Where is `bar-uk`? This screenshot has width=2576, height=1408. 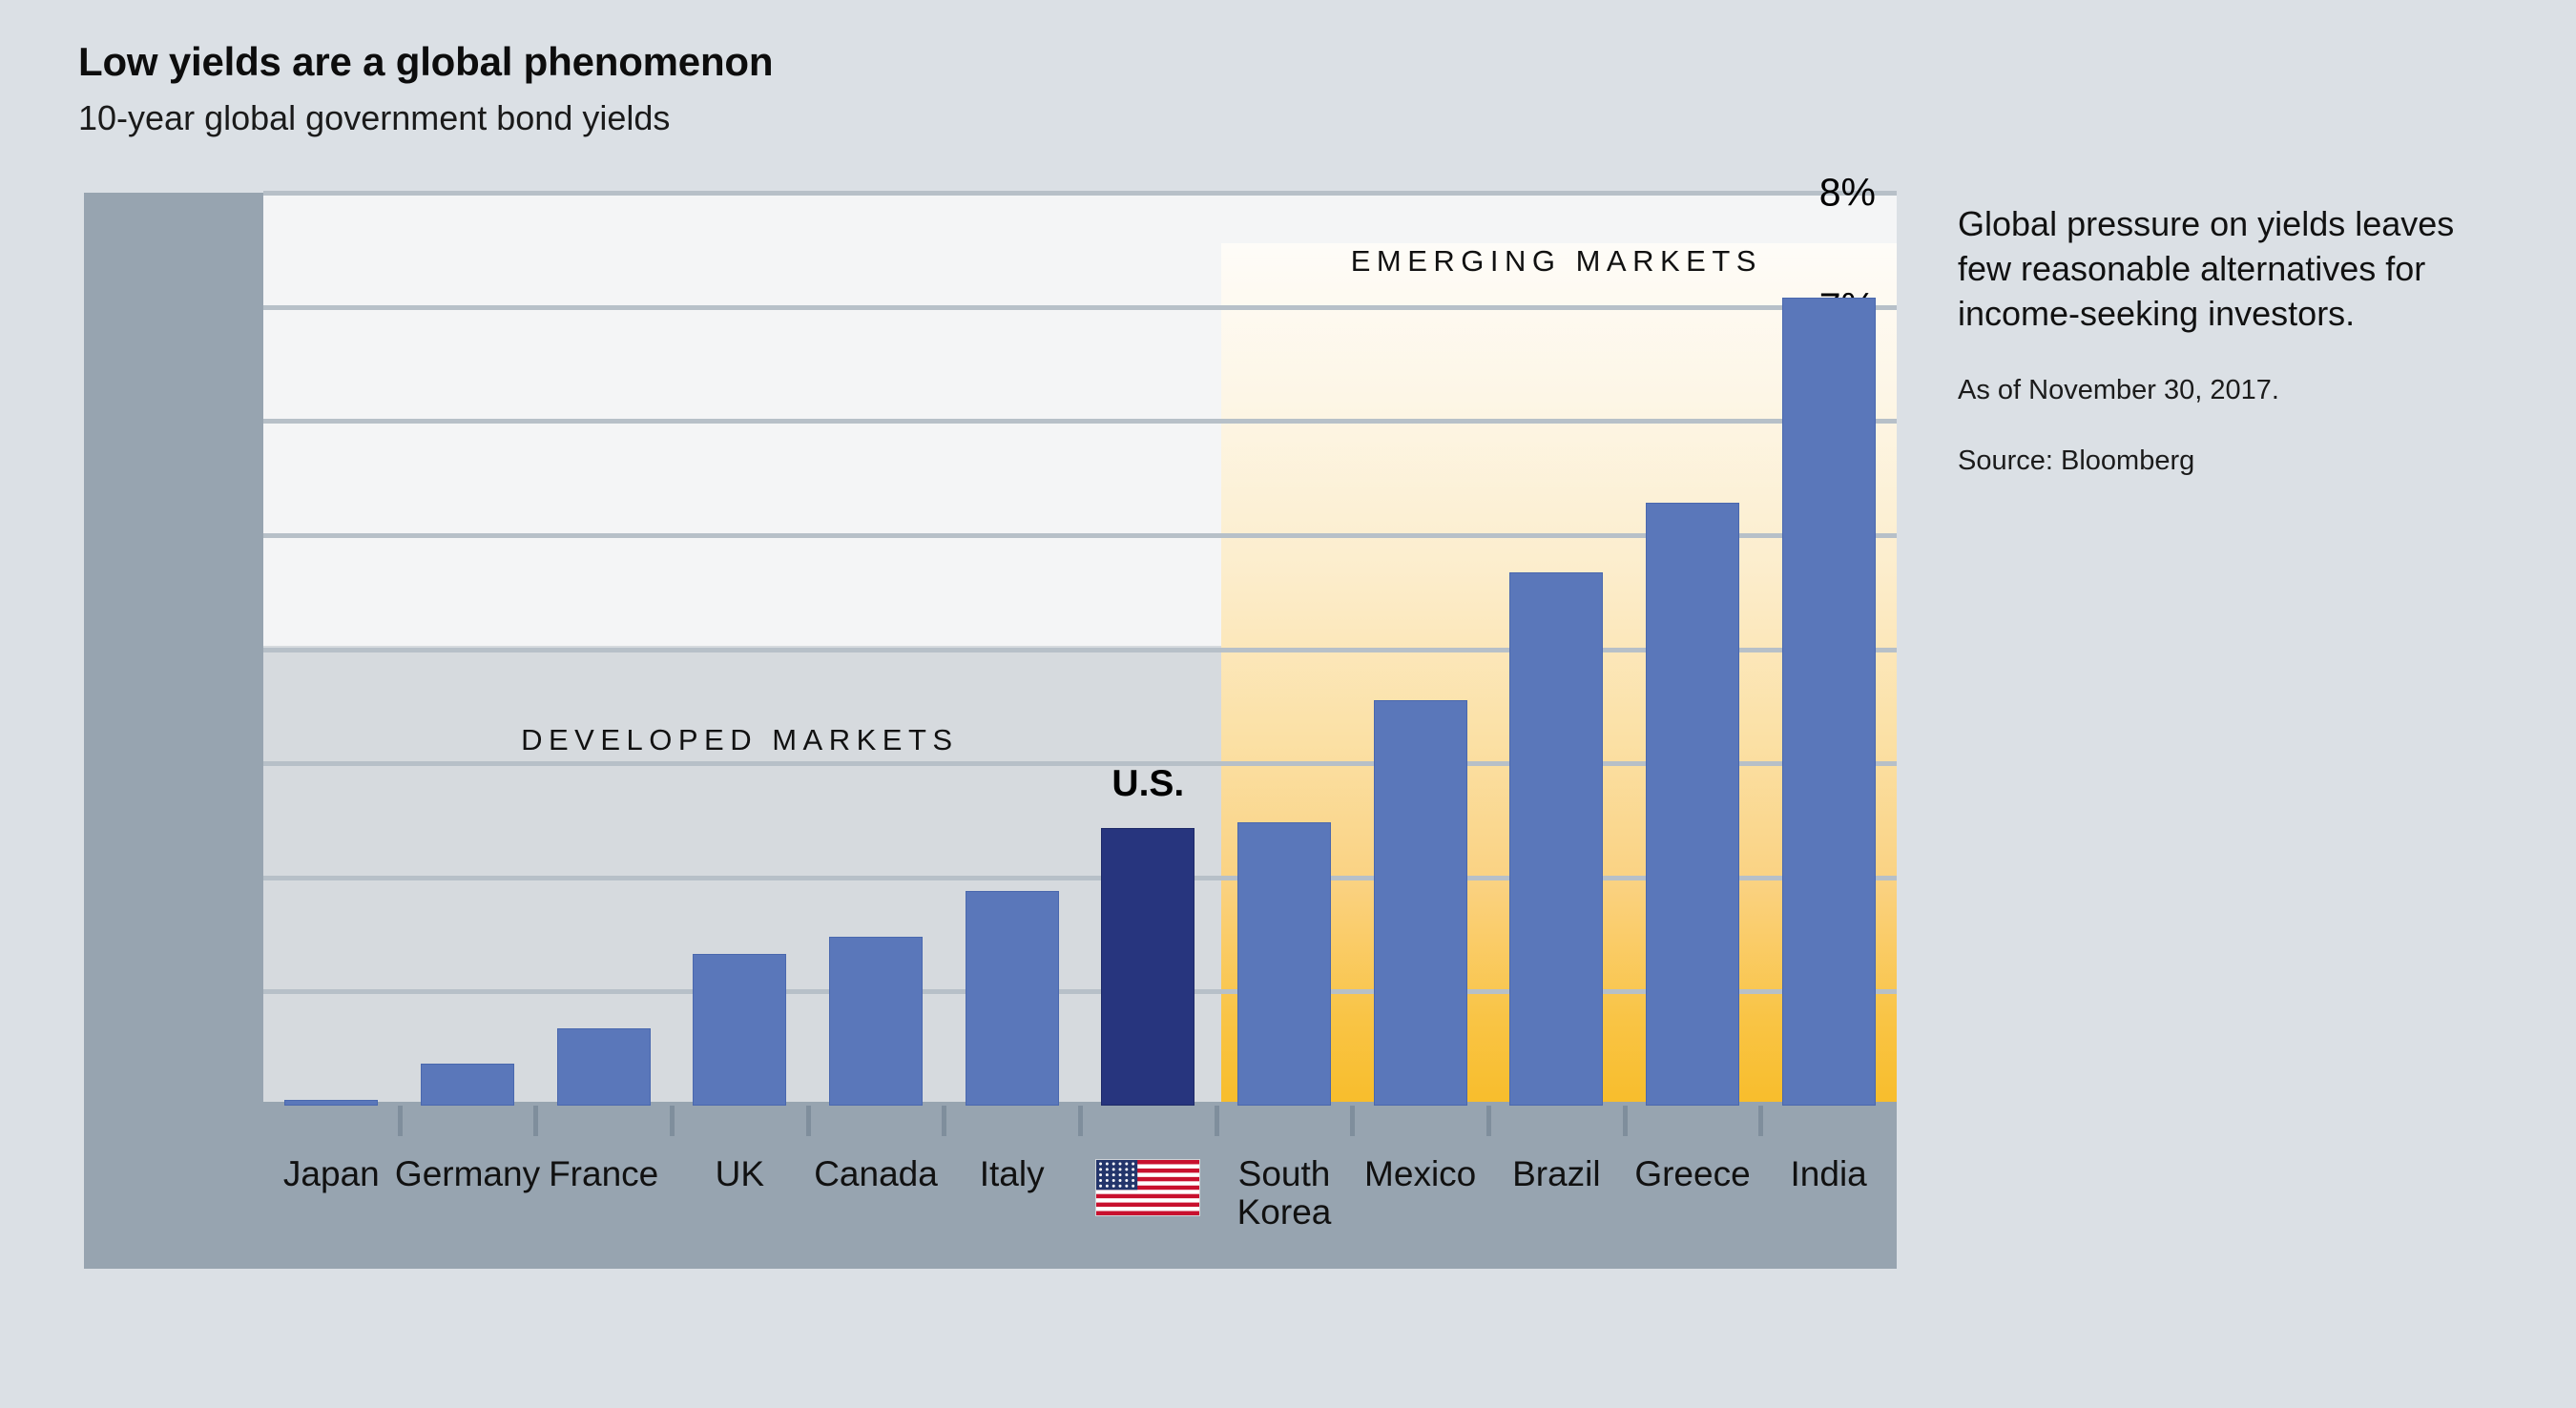
bar-uk is located at coordinates (740, 1029).